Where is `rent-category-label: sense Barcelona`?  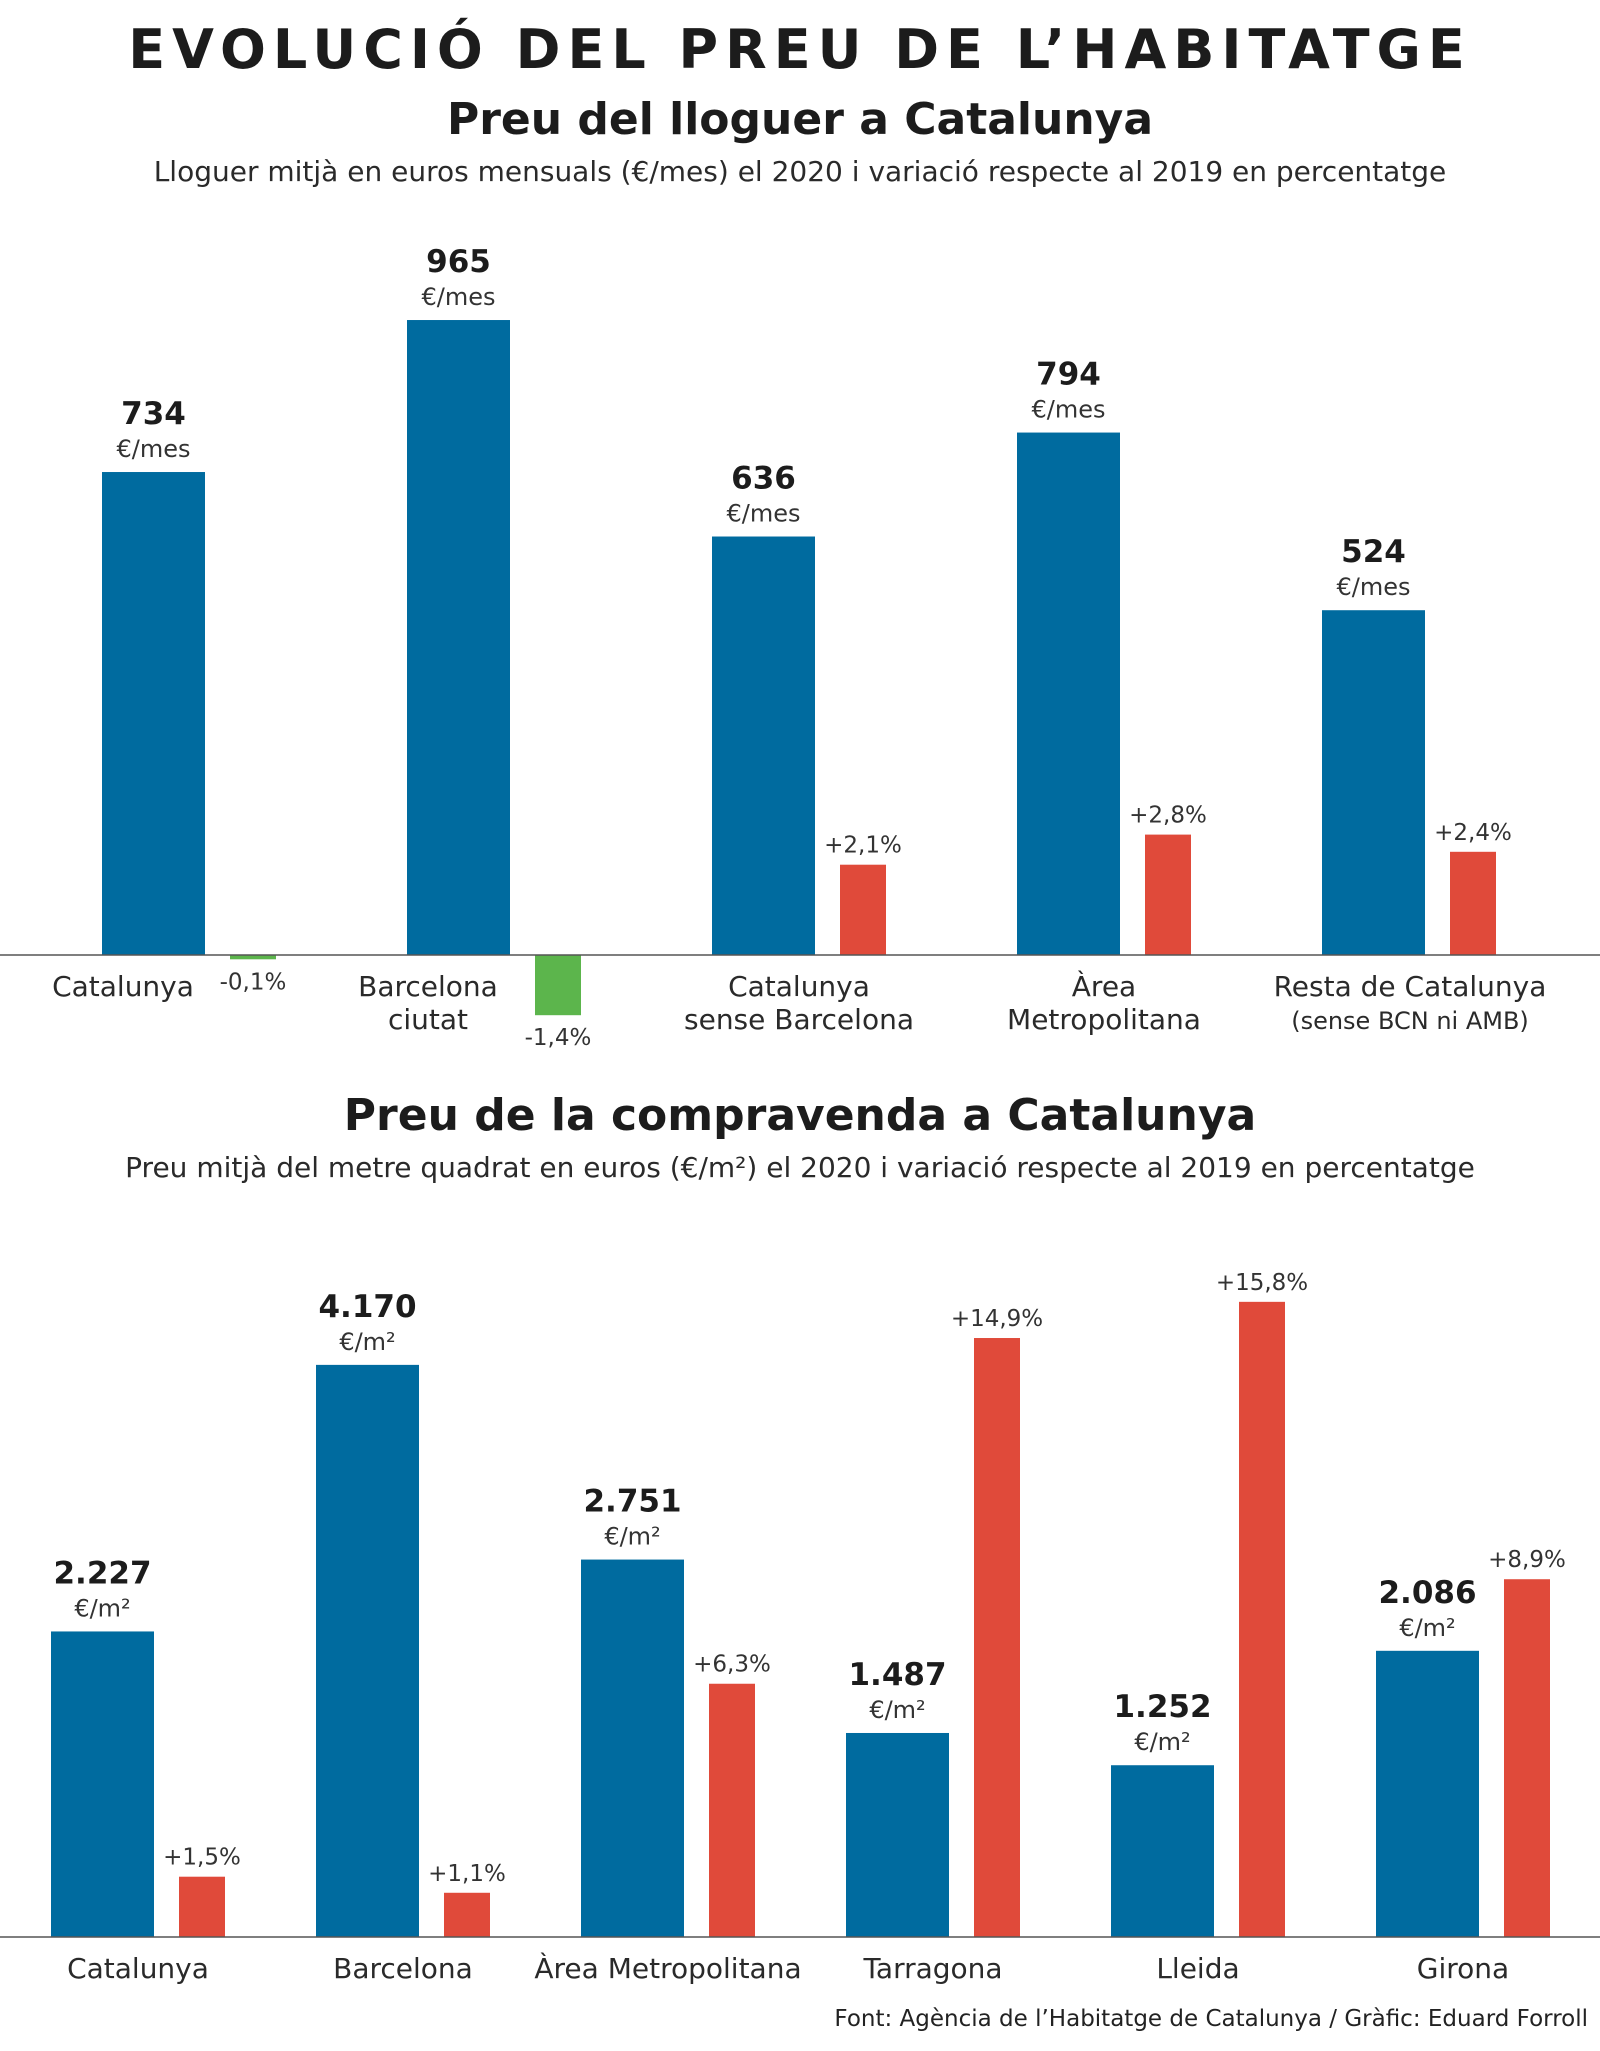 rent-category-label: sense Barcelona is located at coordinates (799, 1019).